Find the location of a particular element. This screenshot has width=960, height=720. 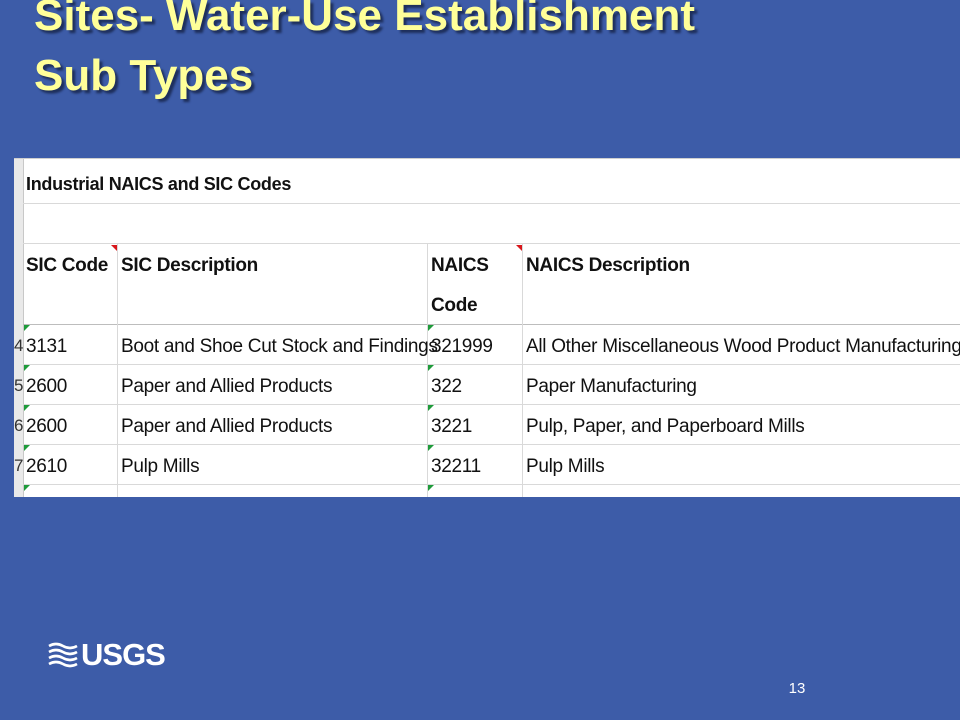

header-sic-description: SIC Description is located at coordinates (189, 265).